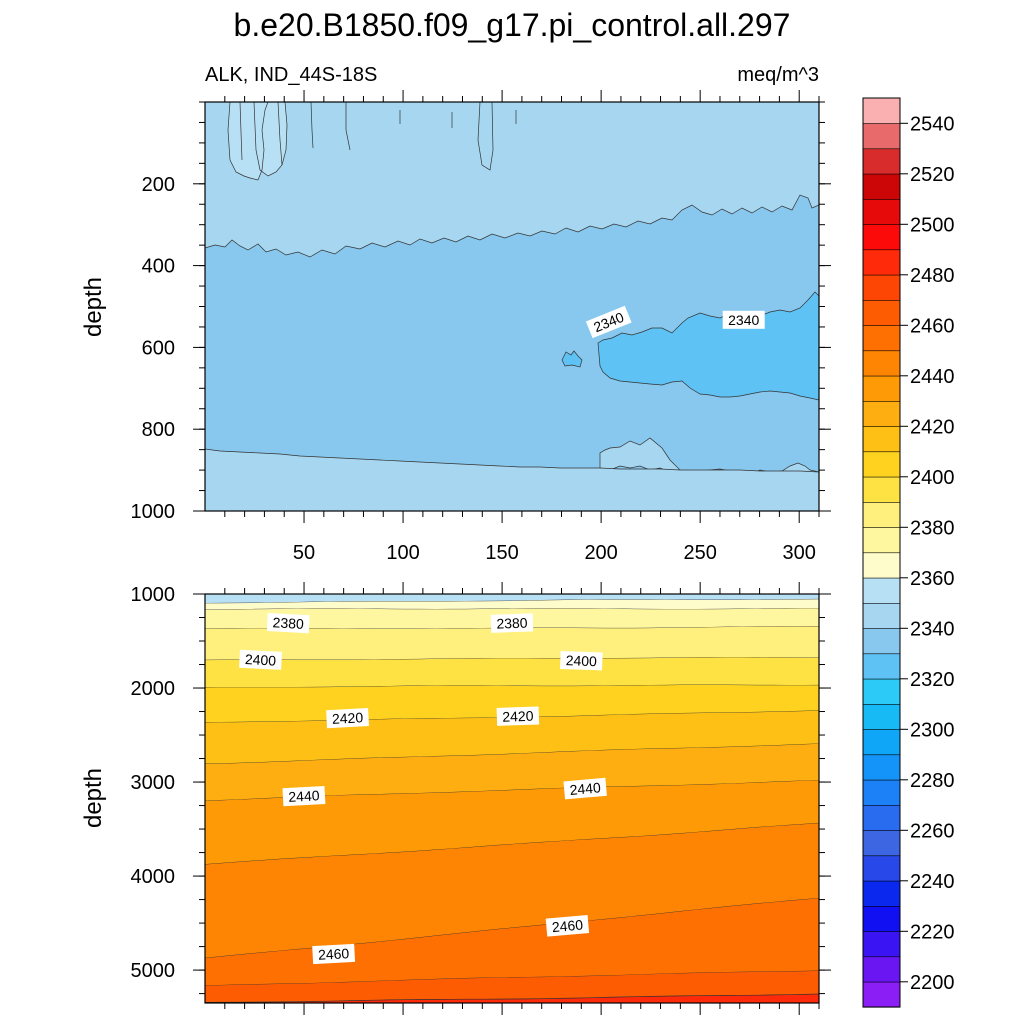 This screenshot has height=1024, width=1024. Describe the element at coordinates (932, 781) in the screenshot. I see `colorbar-label: 2280` at that location.